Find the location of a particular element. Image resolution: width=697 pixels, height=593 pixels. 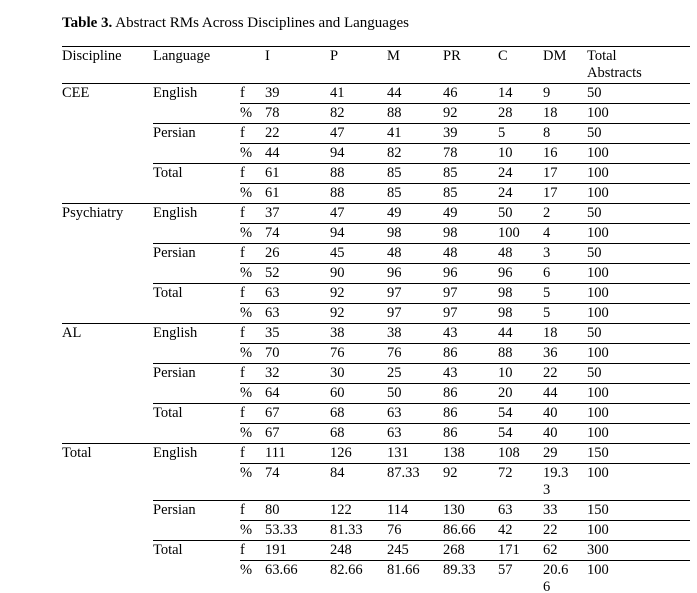

cell-pr: 97 is located at coordinates (470, 313).